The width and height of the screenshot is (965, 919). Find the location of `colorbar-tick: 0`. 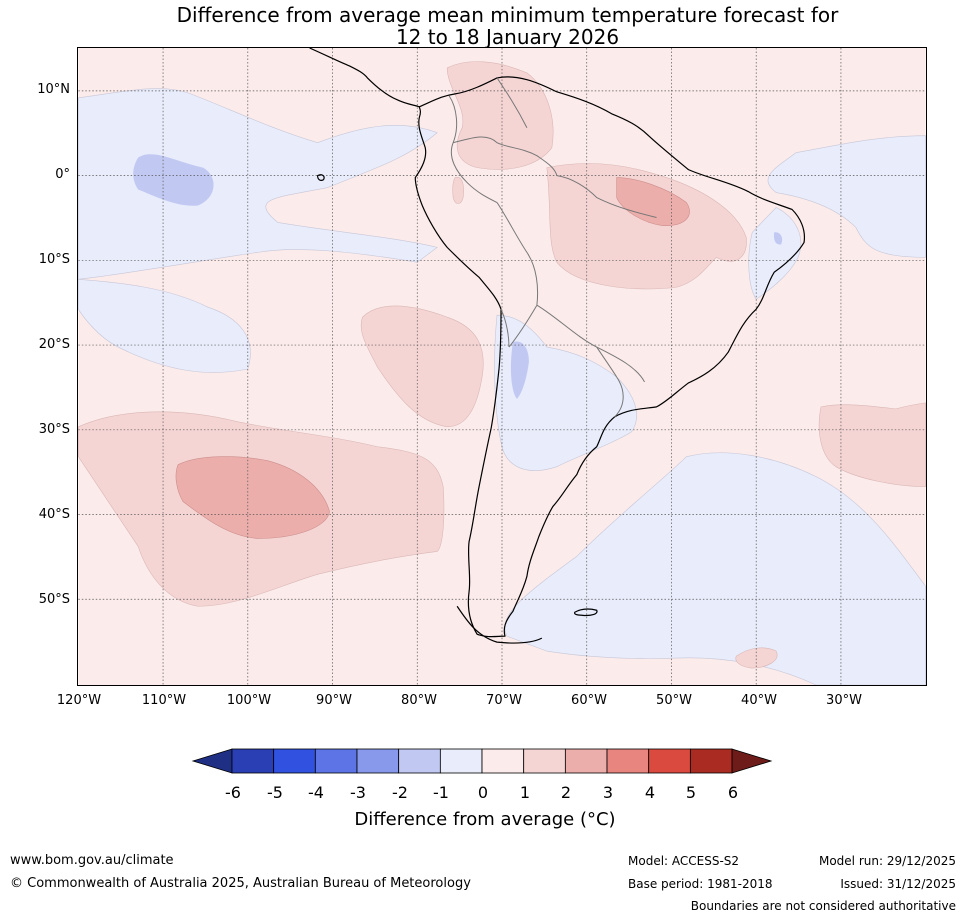

colorbar-tick: 0 is located at coordinates (483, 792).